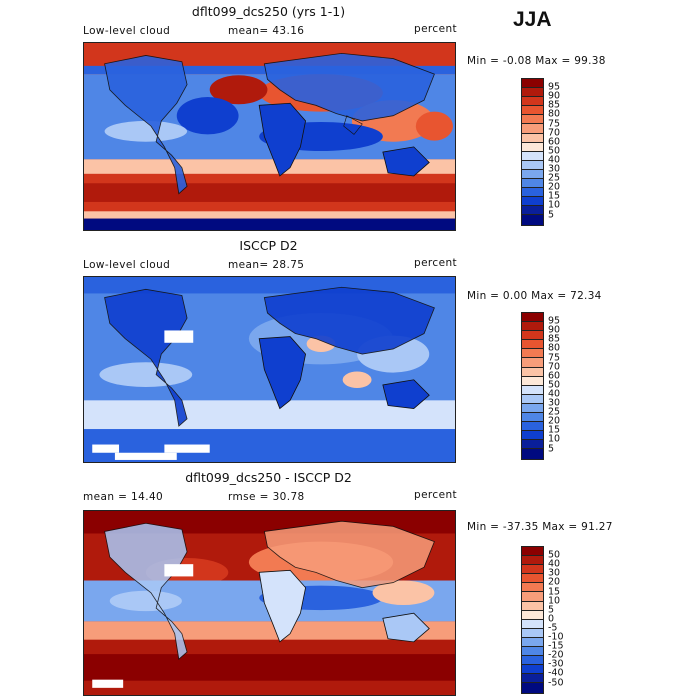  Describe the element at coordinates (551, 619) in the screenshot. I see `colorbar-tick-label: 0` at that location.